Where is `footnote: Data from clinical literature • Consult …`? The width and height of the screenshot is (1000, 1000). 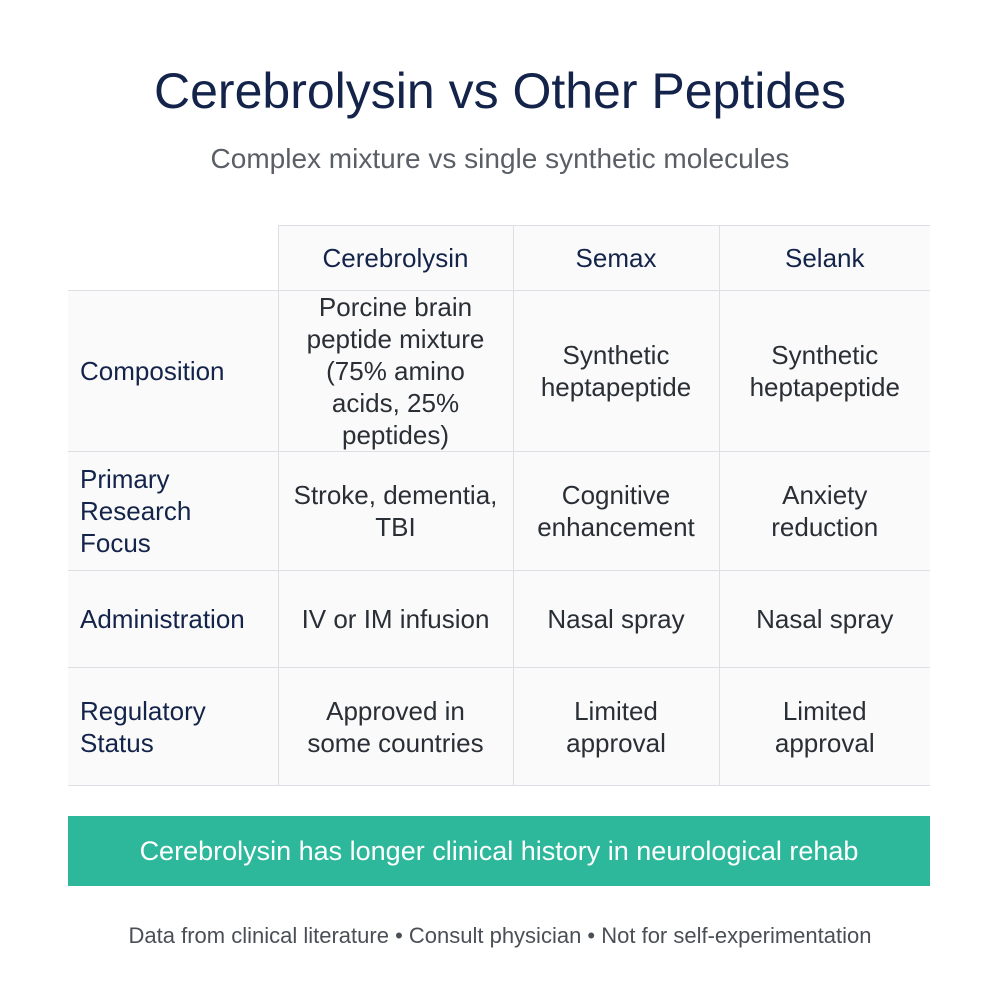 footnote: Data from clinical literature • Consult … is located at coordinates (500, 935).